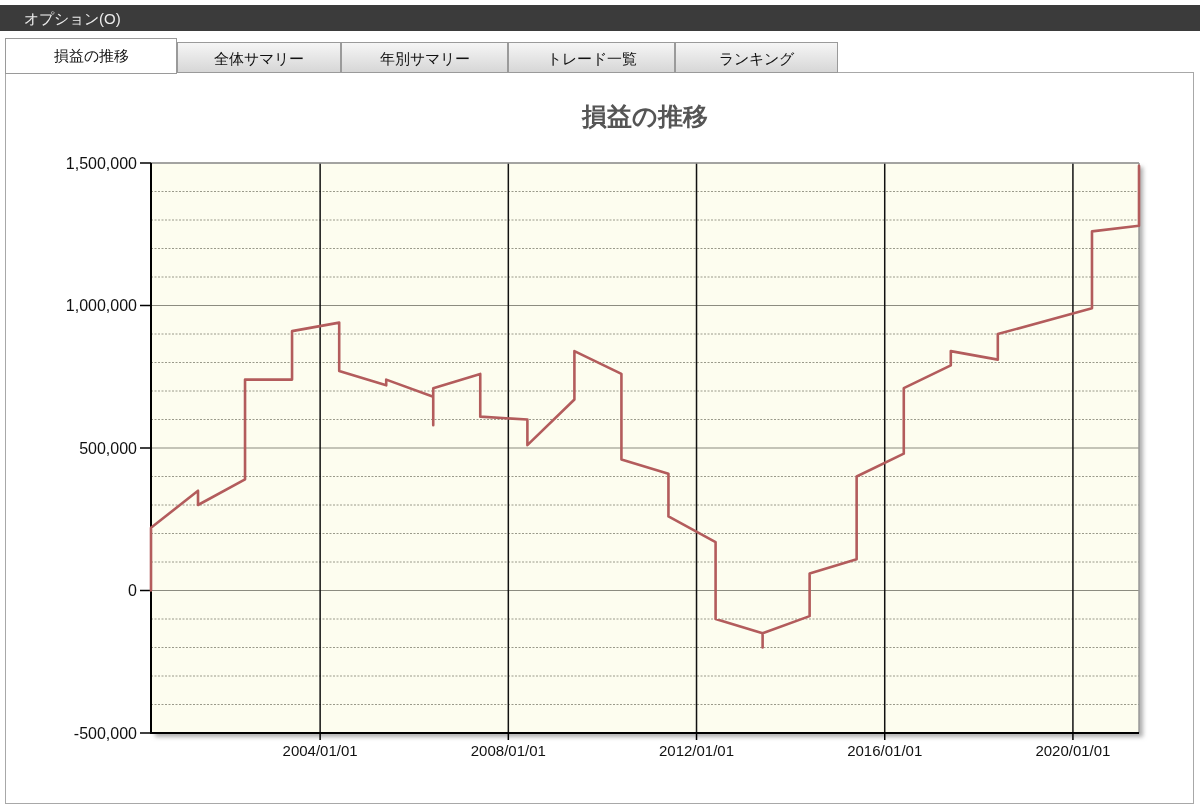 This screenshot has width=1200, height=810. What do you see at coordinates (101, 305) in the screenshot?
I see `y-tick-label: 1,000,000` at bounding box center [101, 305].